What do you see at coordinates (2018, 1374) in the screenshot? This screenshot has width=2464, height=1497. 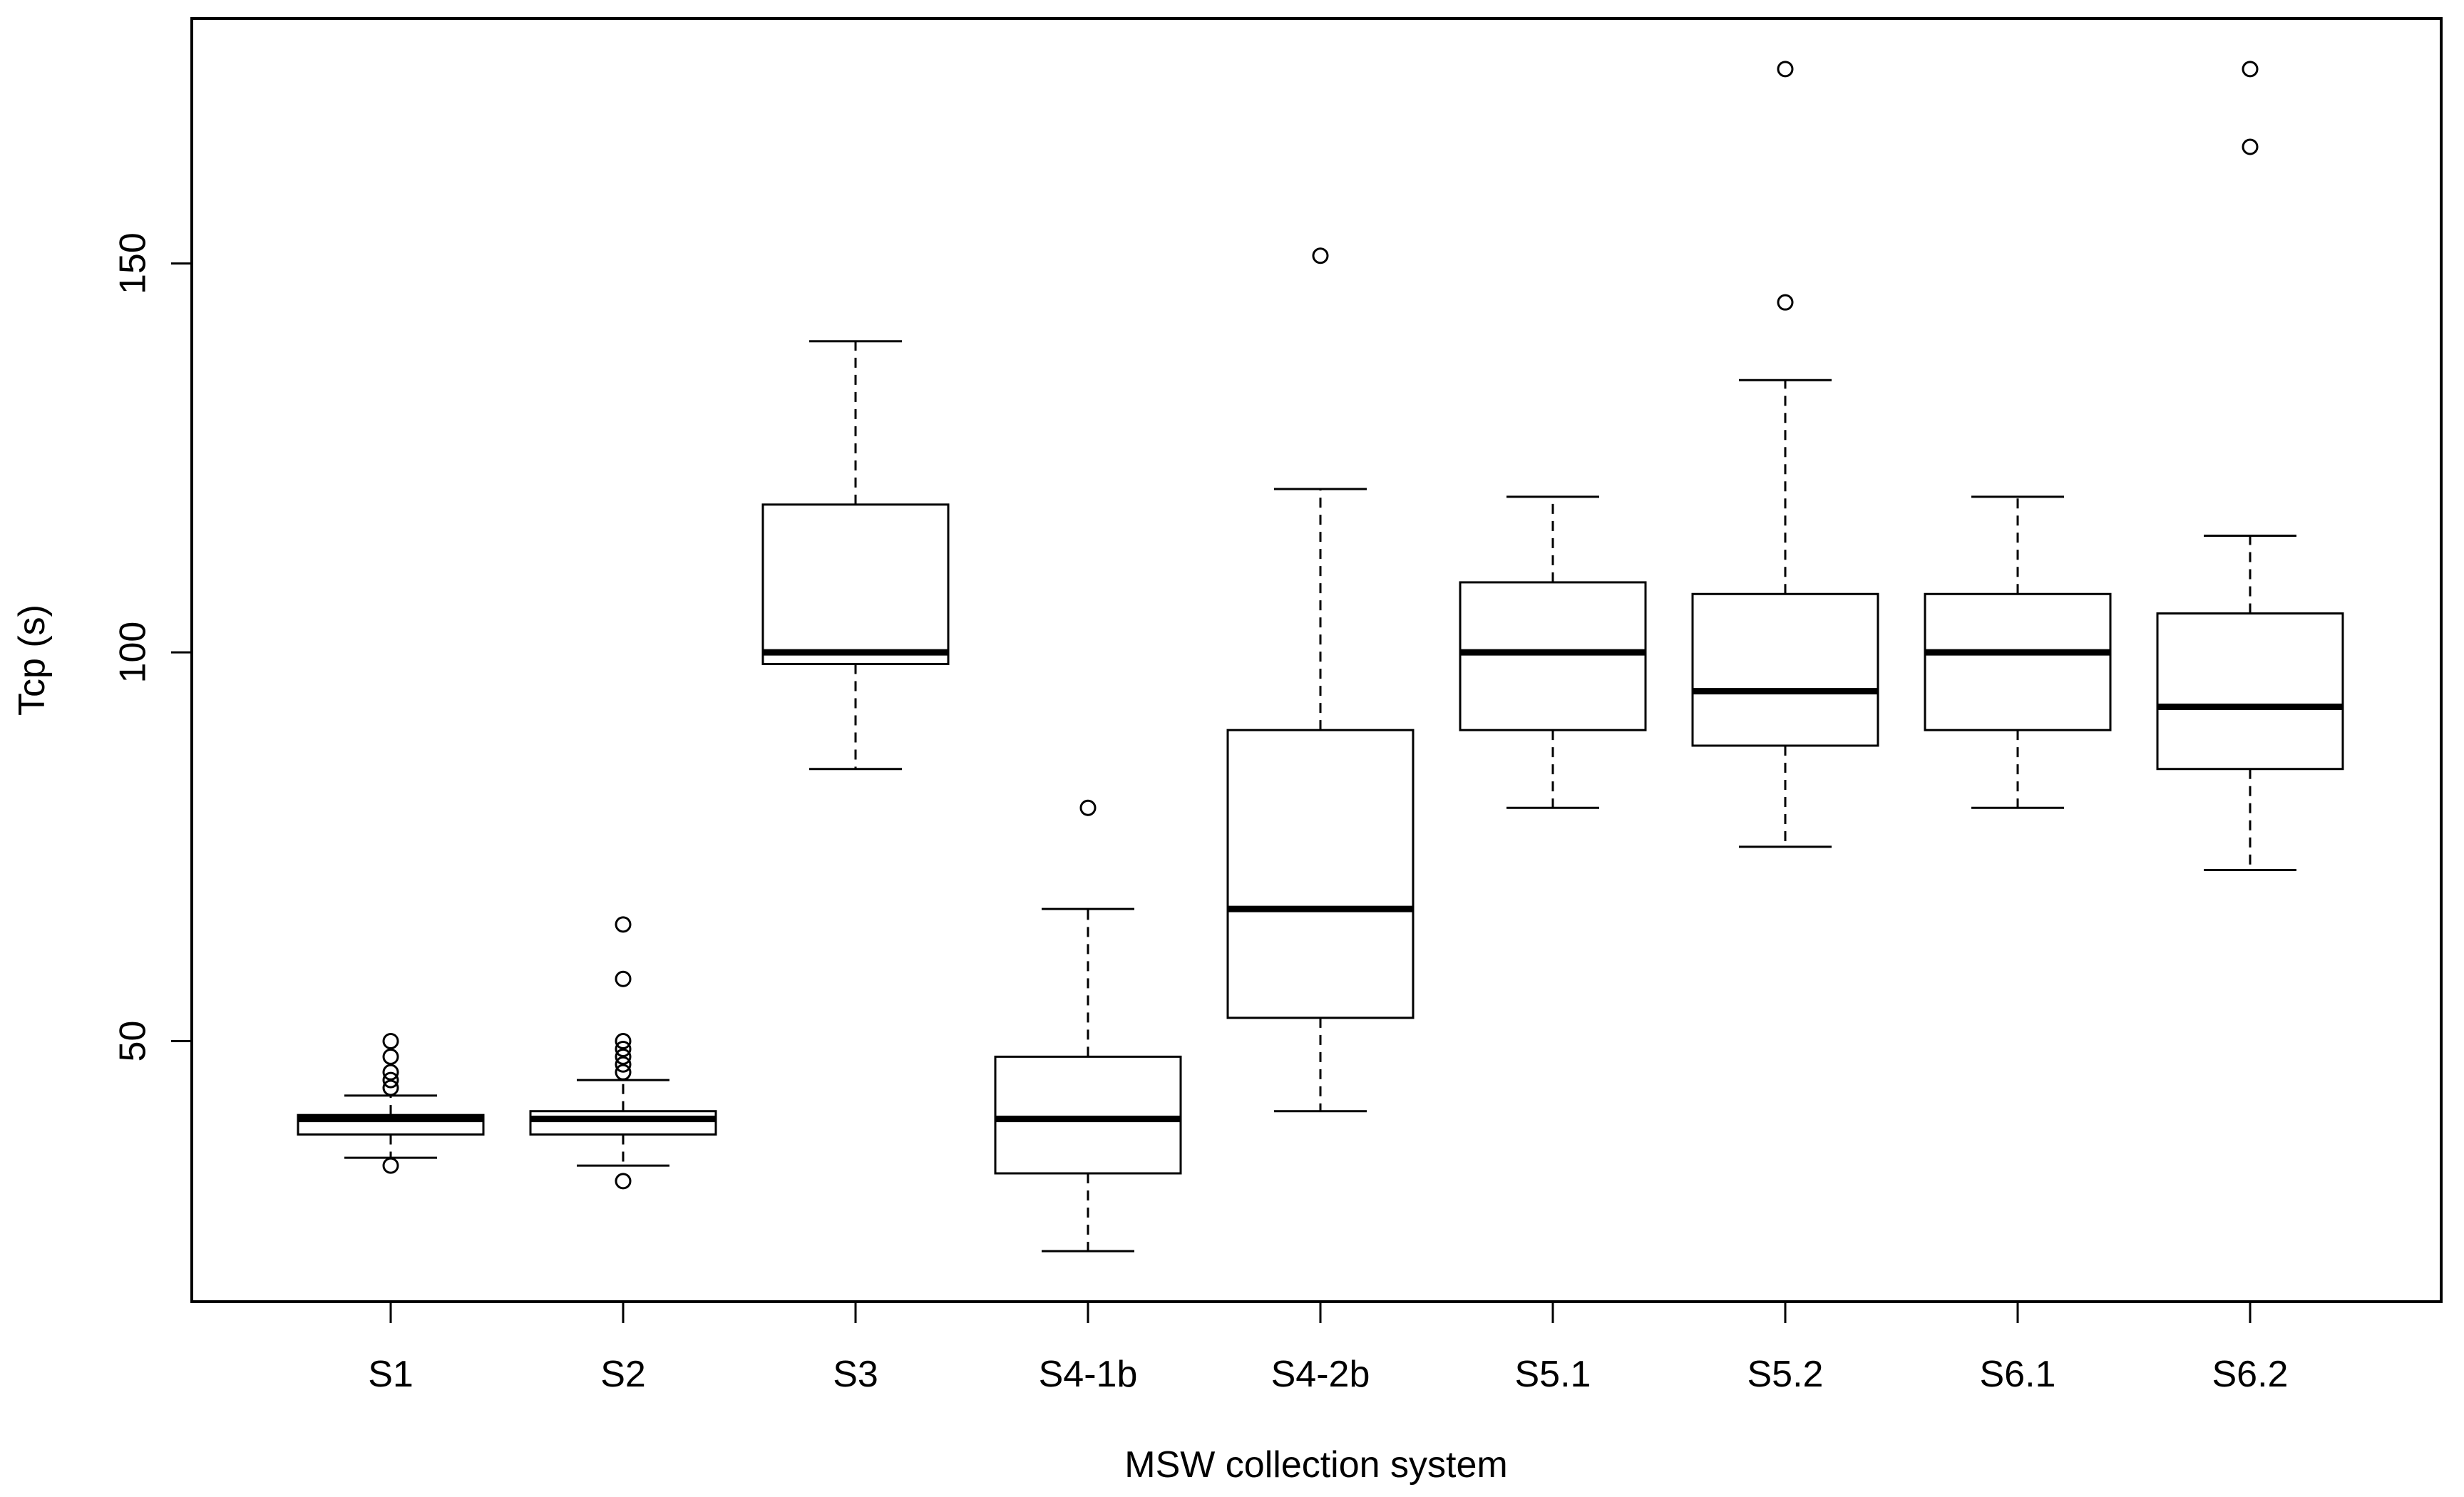 I see `x-tick-label: S6.1` at bounding box center [2018, 1374].